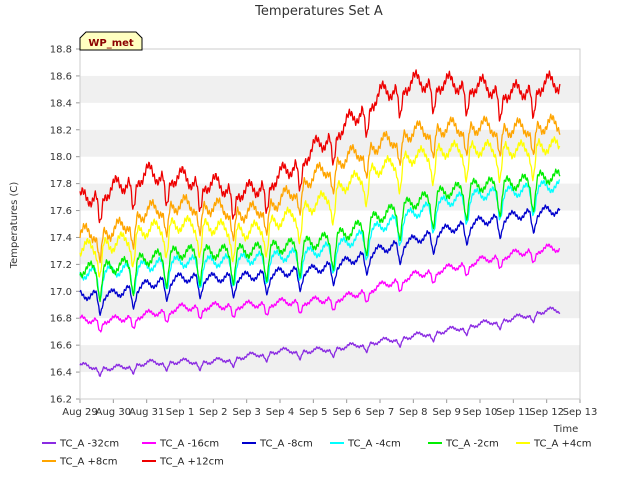  Describe the element at coordinates (318, 11) in the screenshot. I see `chart-title: Temperatures Set A` at that location.